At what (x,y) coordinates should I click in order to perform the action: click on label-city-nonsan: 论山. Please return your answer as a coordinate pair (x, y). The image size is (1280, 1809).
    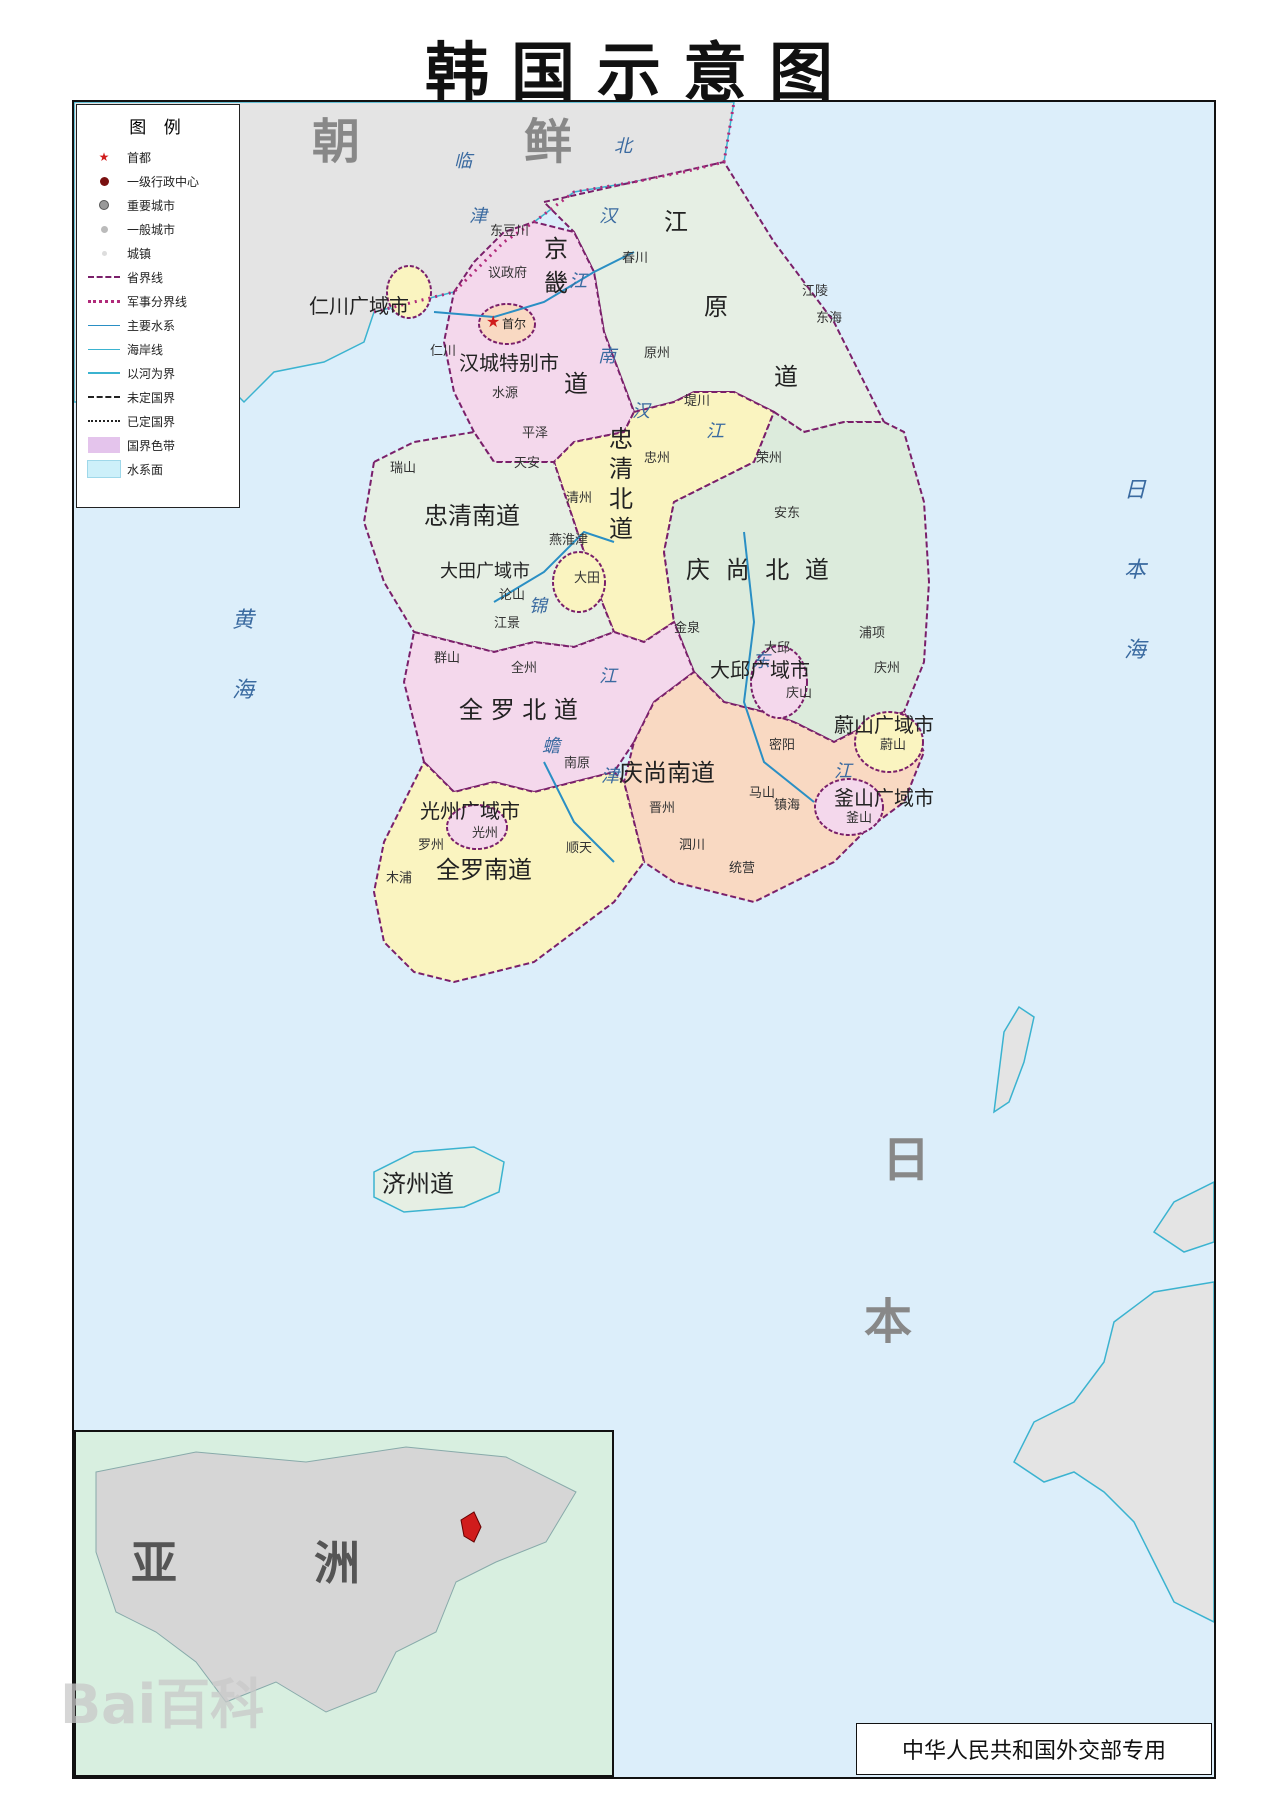
    Looking at the image, I should click on (512, 595).